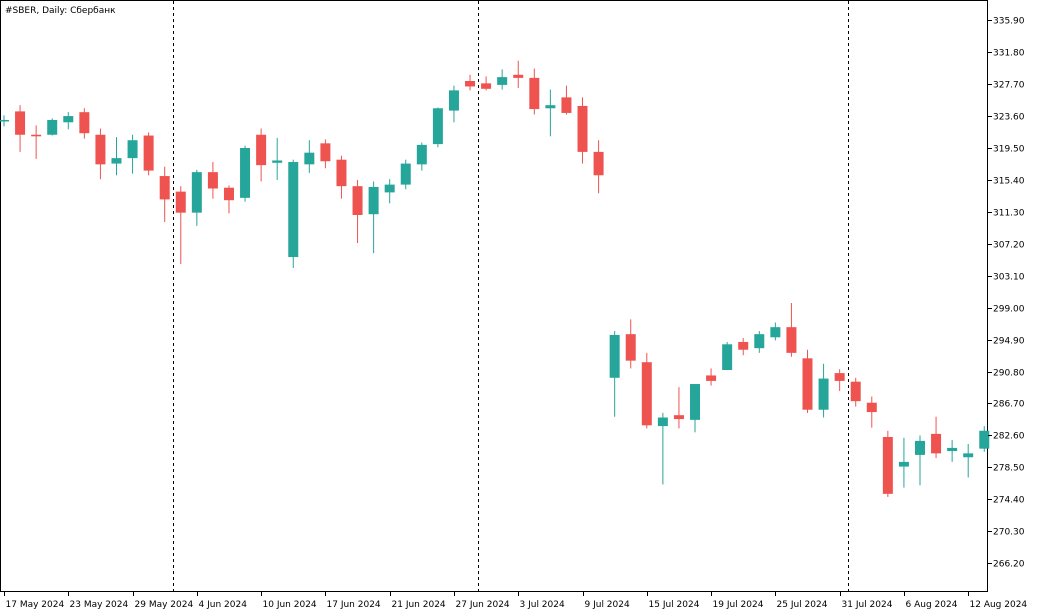  Describe the element at coordinates (1009, 246) in the screenshot. I see `y-tick-label: 307.20` at that location.